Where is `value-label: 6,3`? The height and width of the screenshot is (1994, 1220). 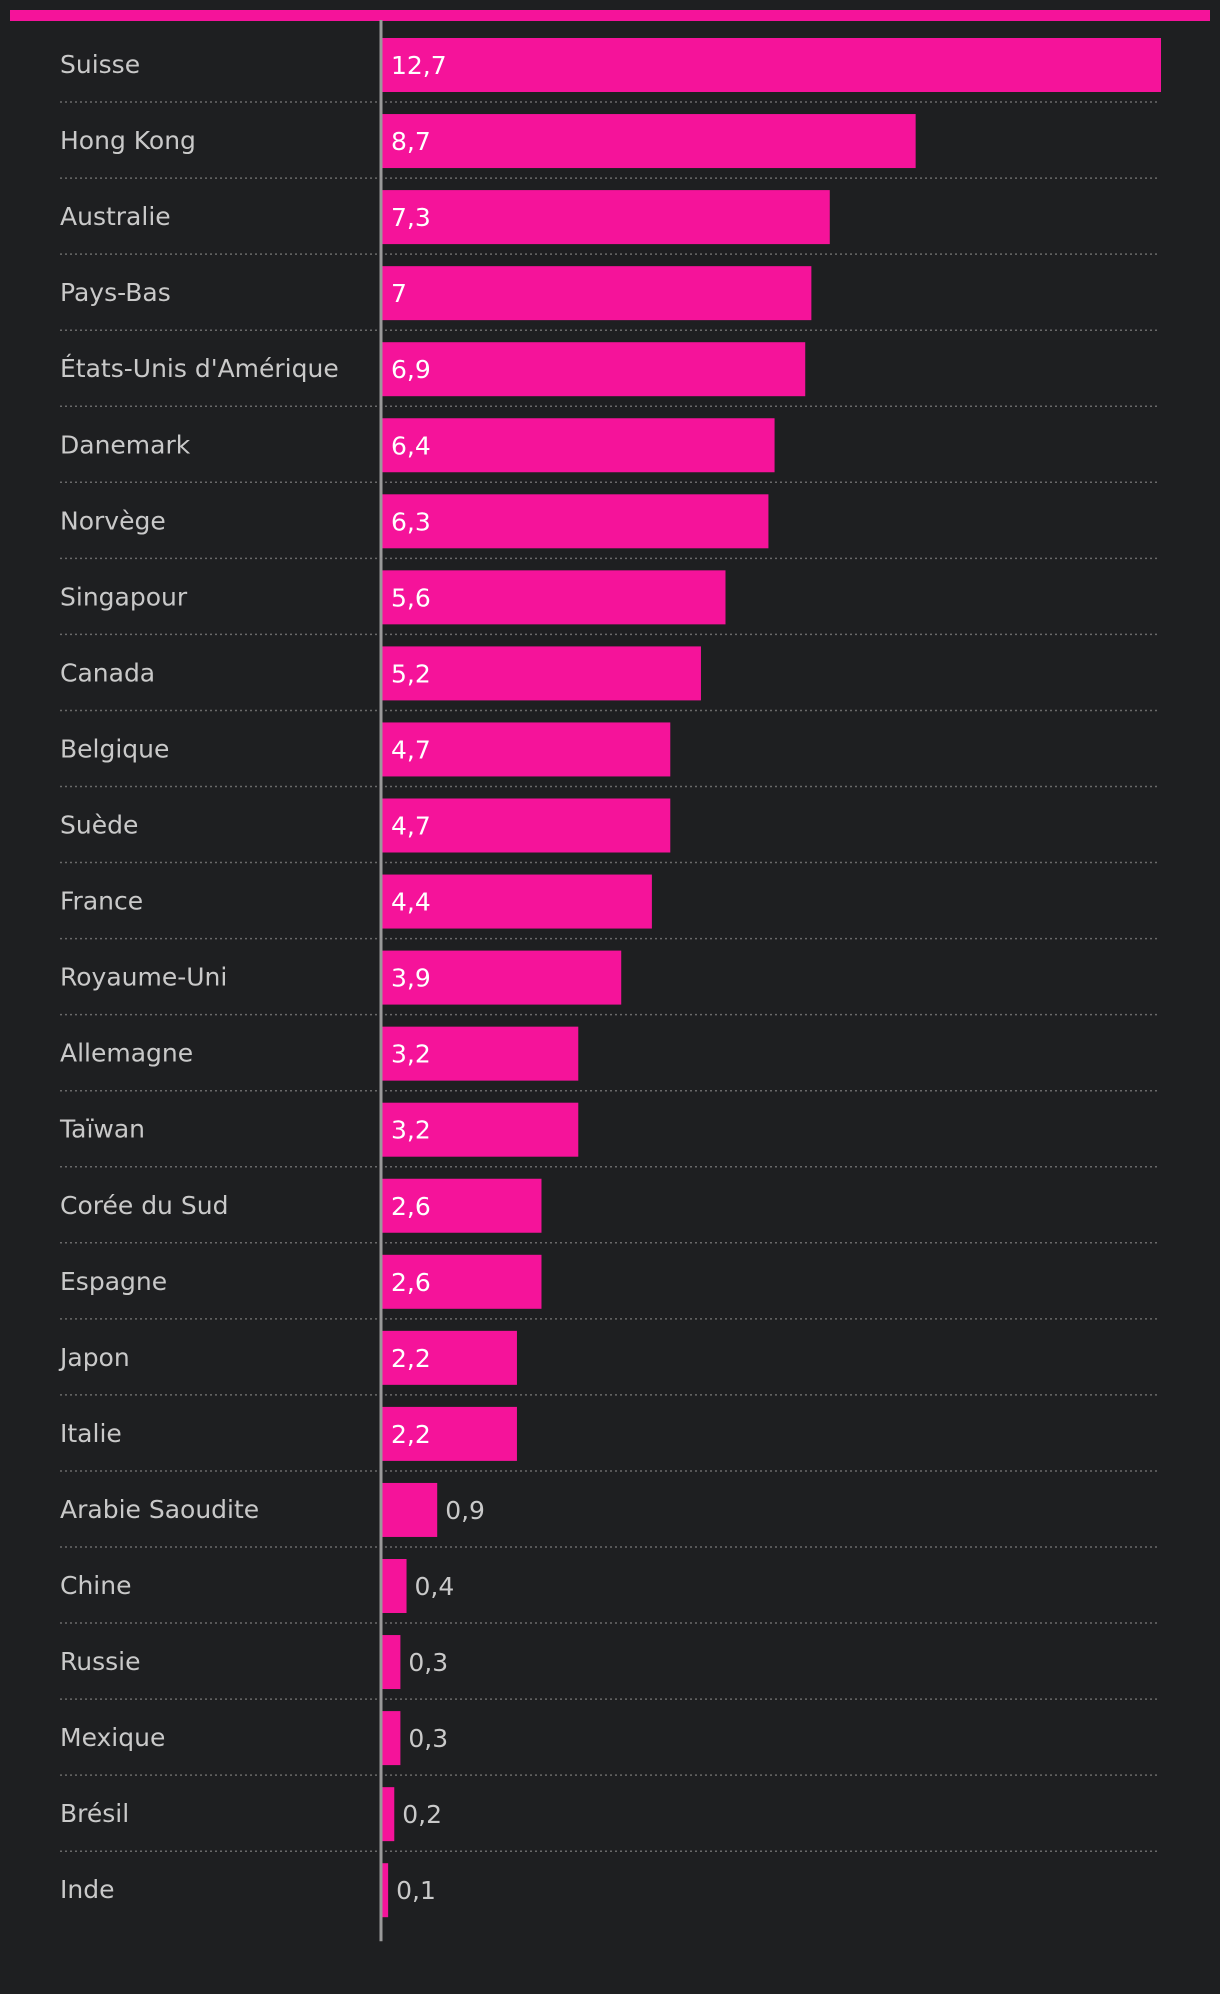 value-label: 6,3 is located at coordinates (411, 521).